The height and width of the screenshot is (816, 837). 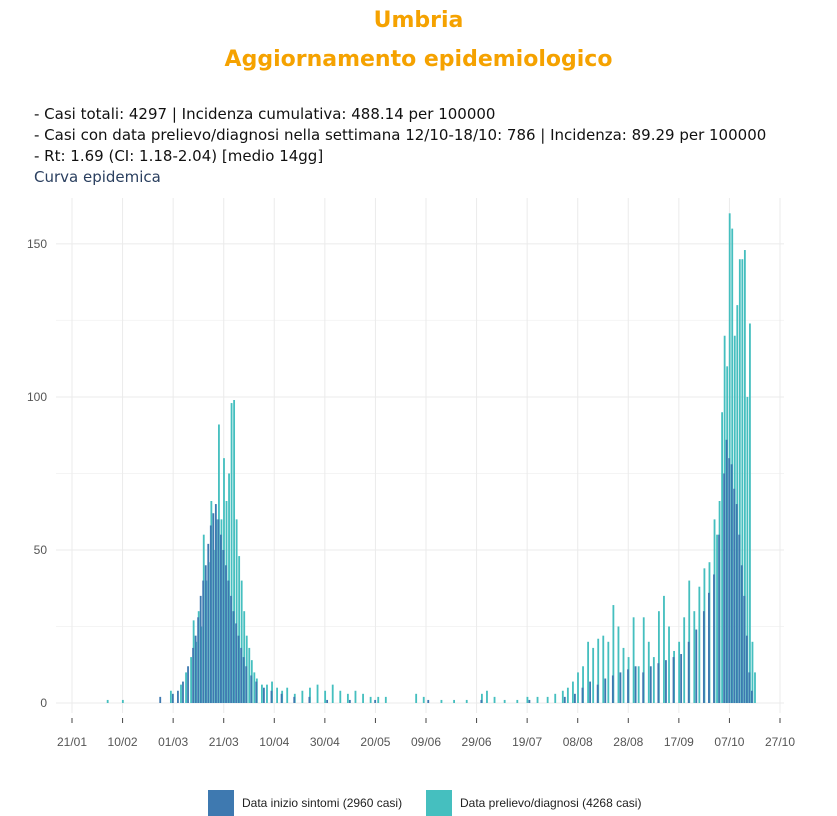 What do you see at coordinates (221, 803) in the screenshot?
I see `legend-swatch-onset` at bounding box center [221, 803].